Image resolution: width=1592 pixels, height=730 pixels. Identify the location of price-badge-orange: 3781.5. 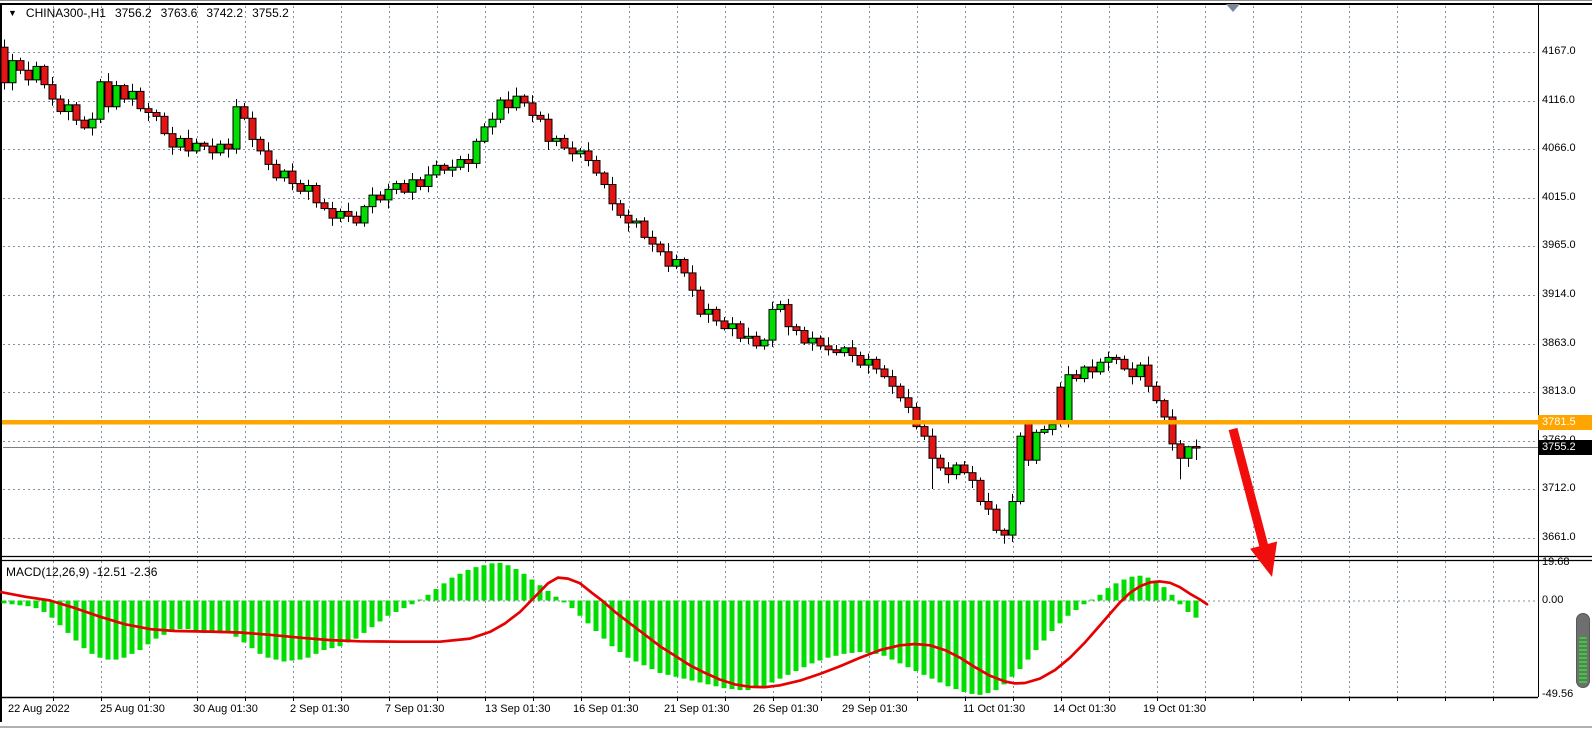
(1565, 422).